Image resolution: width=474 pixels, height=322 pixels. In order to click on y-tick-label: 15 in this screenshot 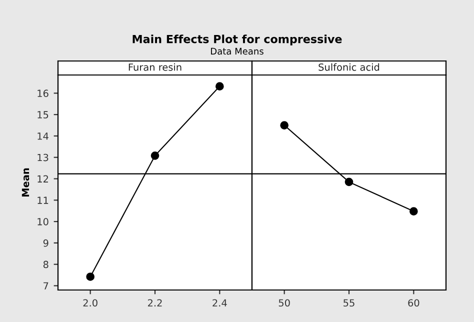, I will do `click(43, 114)`.